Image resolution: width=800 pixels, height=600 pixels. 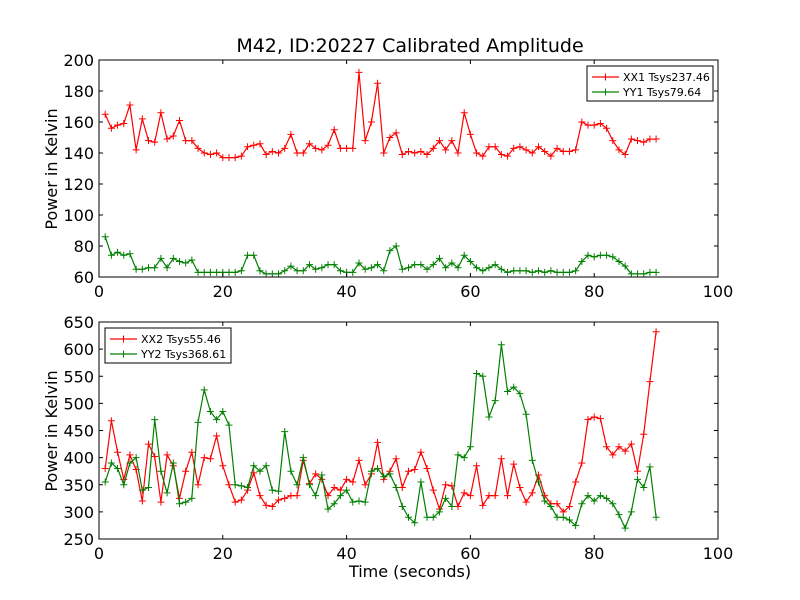 I want to click on top-y-tick-label: 140, so click(x=78, y=153).